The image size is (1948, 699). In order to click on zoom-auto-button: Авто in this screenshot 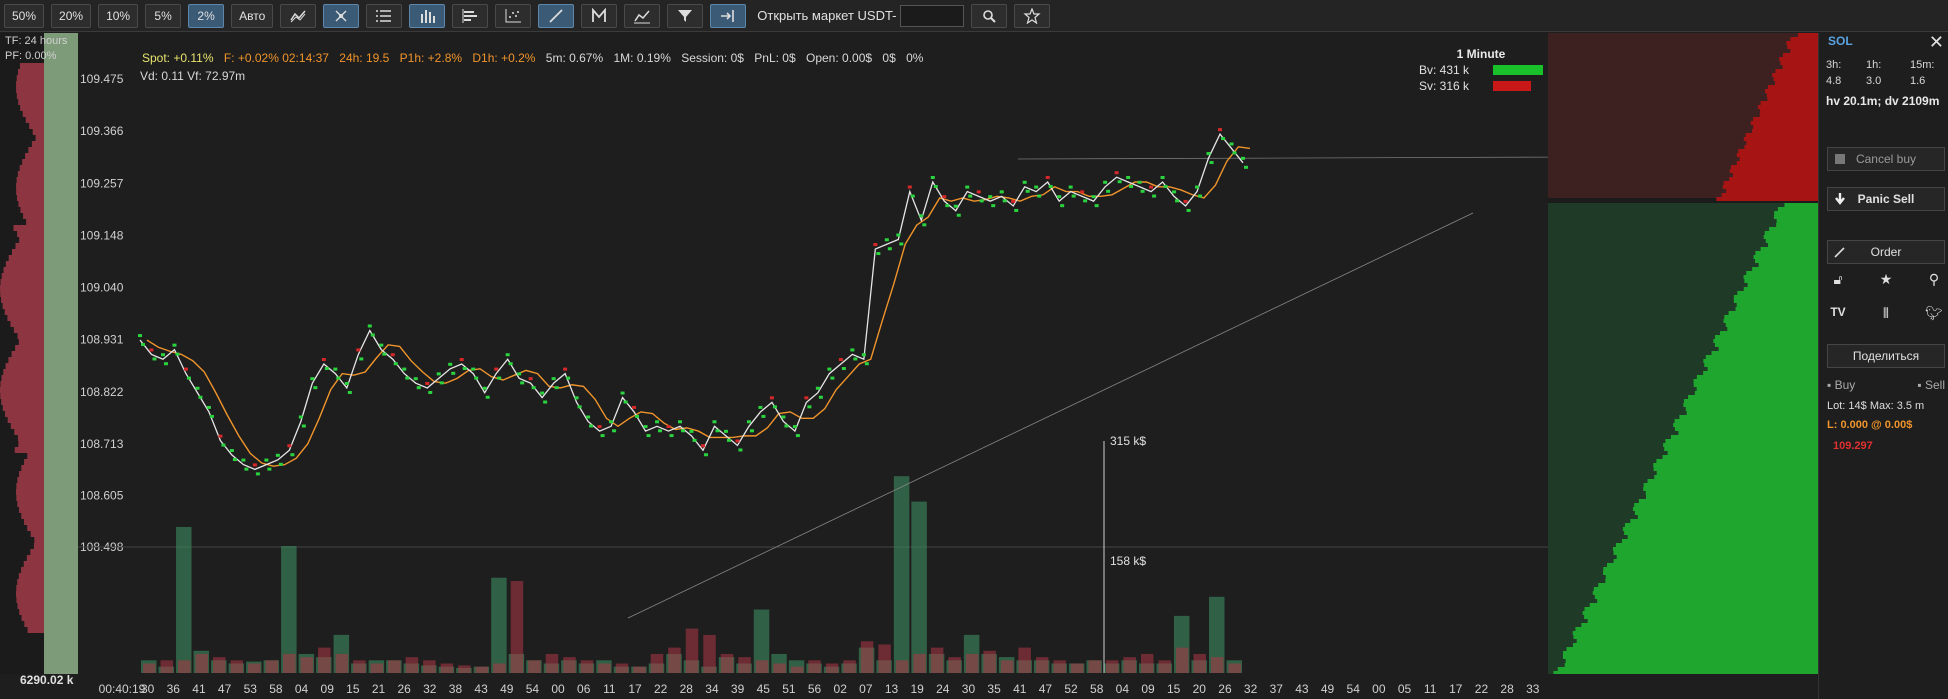, I will do `click(252, 15)`.